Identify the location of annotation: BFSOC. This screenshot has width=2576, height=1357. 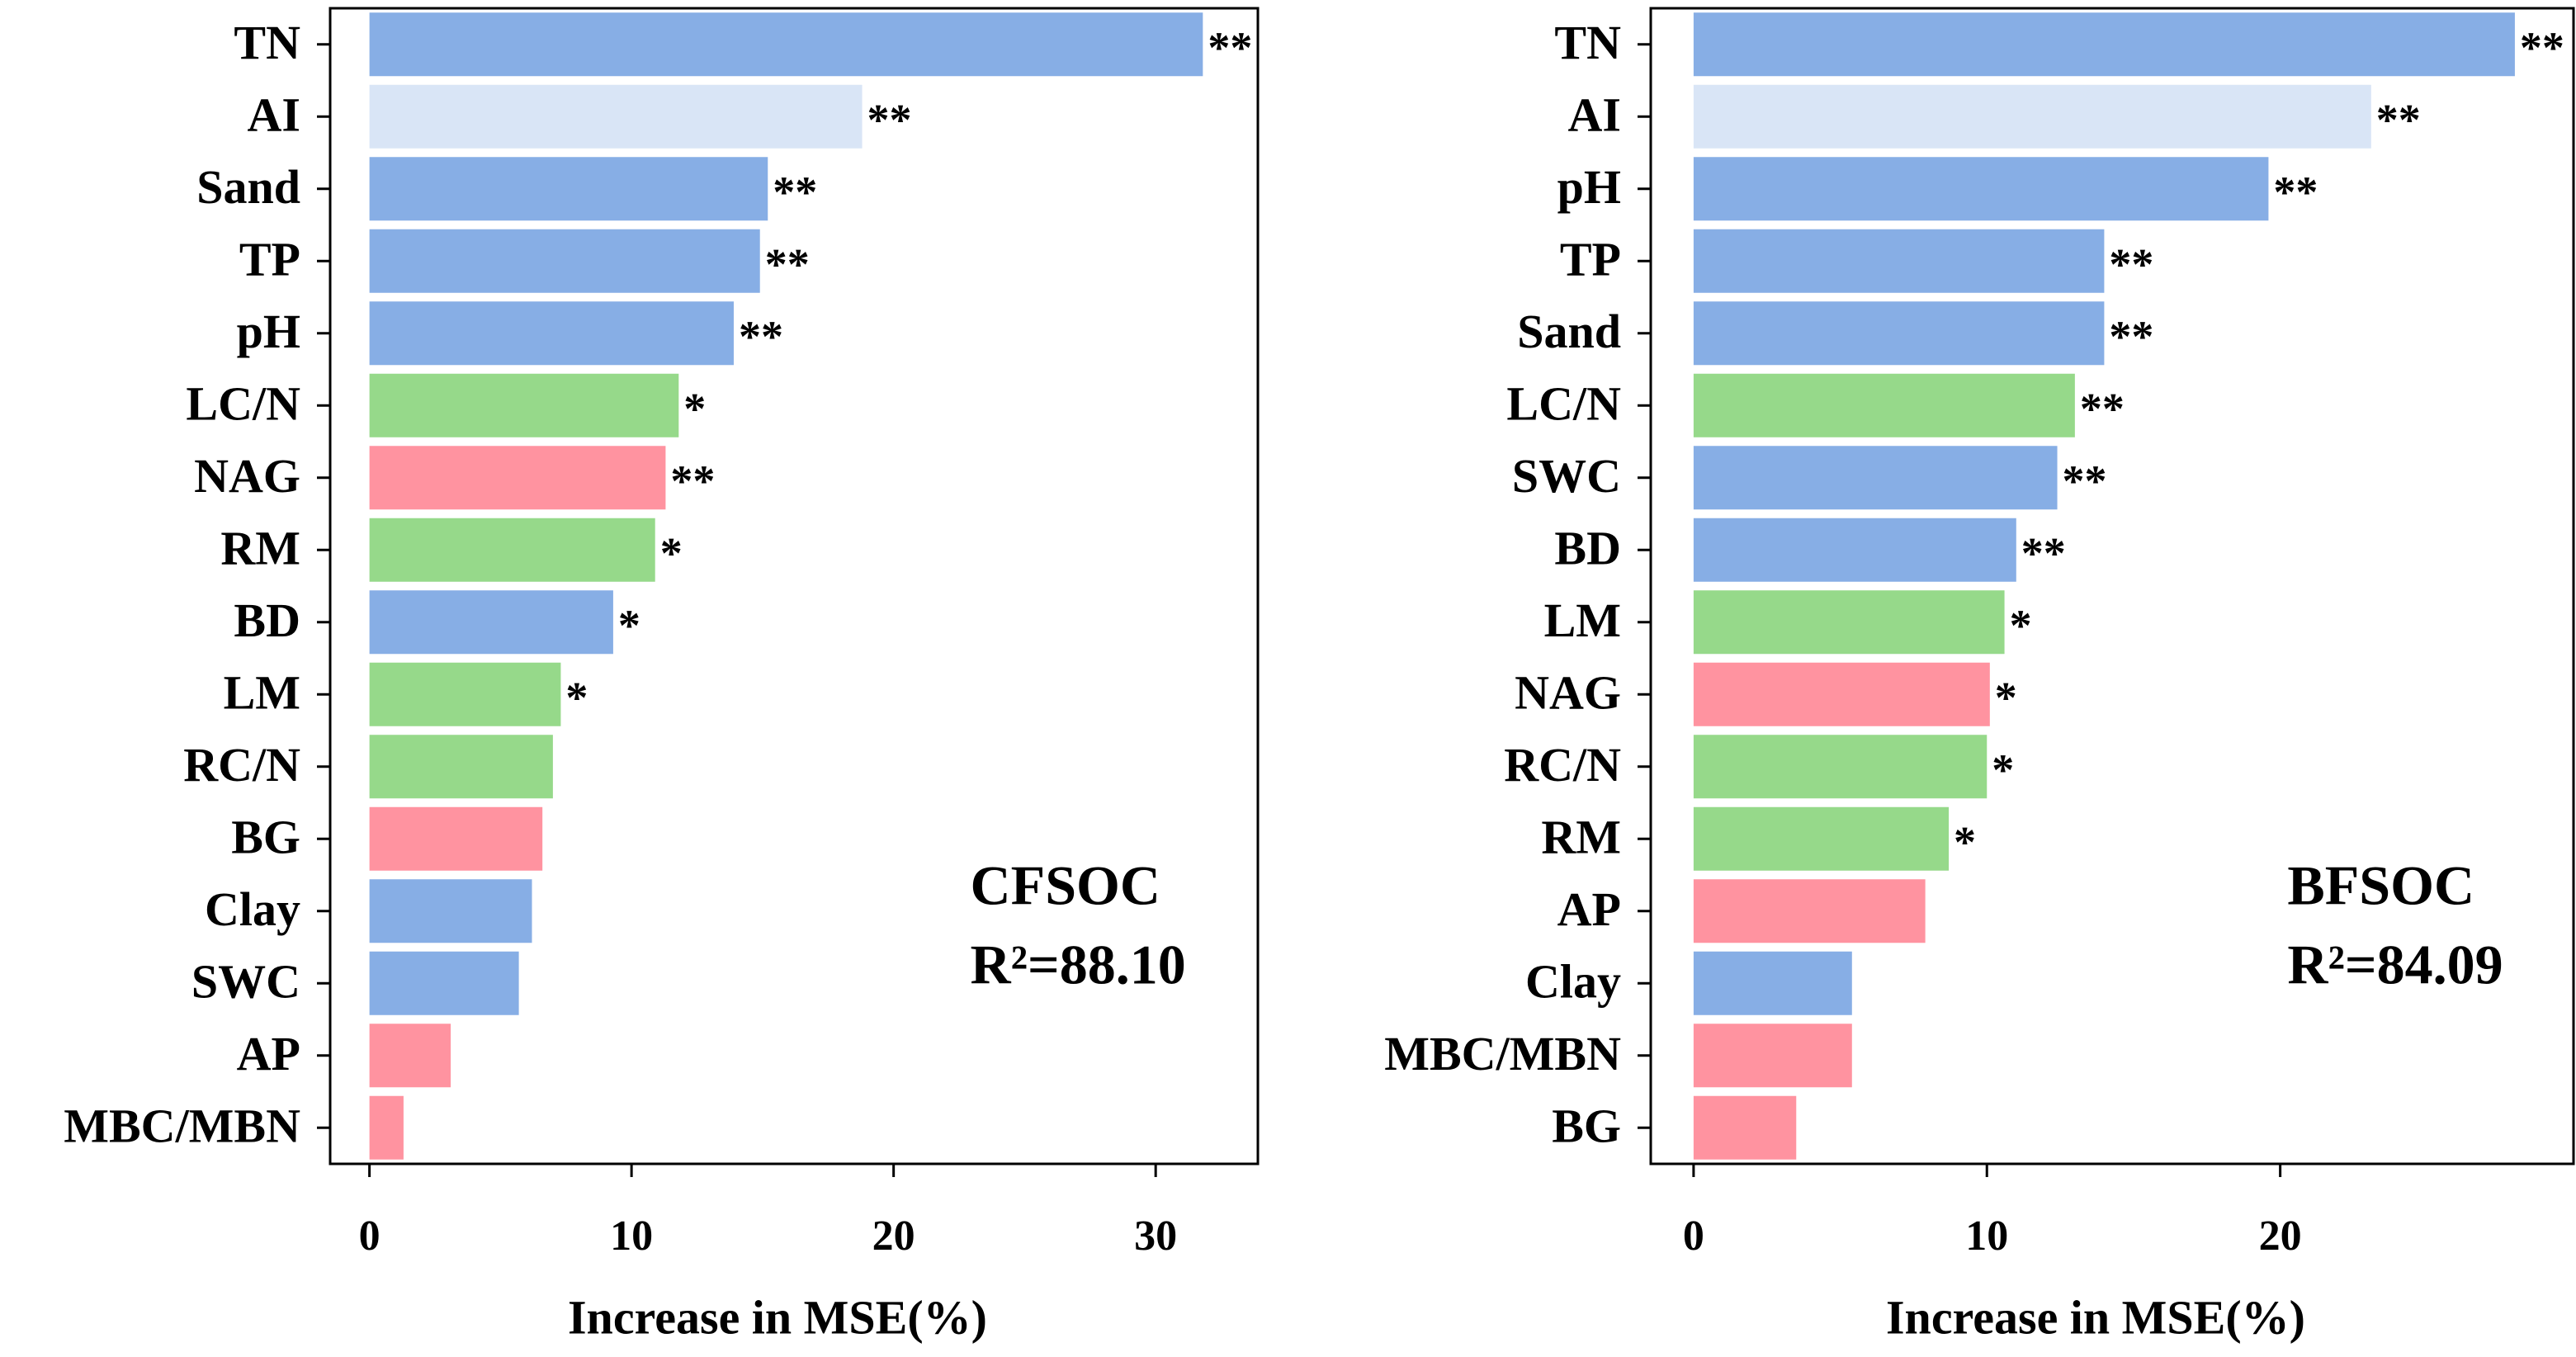
(2380, 885).